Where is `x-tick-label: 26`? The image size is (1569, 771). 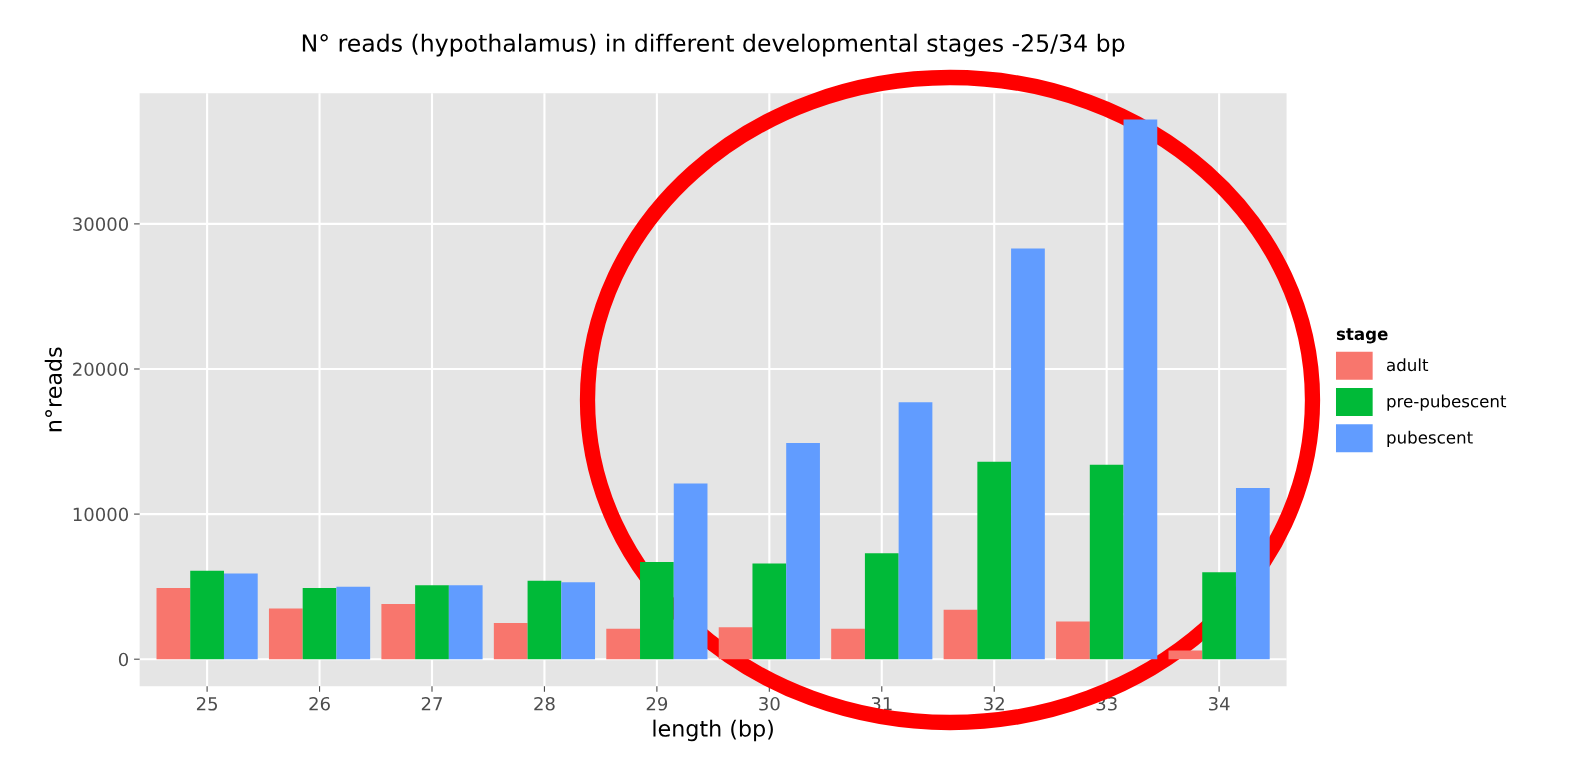 x-tick-label: 26 is located at coordinates (319, 703).